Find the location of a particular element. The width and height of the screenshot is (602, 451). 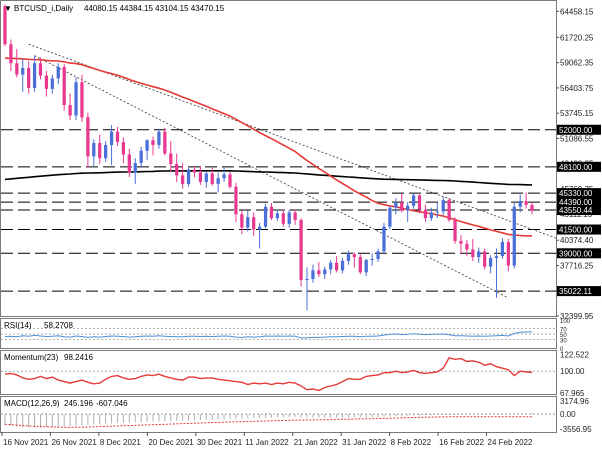

momentum-panel: 122.522 100.00 67.965 is located at coordinates (295, 374).